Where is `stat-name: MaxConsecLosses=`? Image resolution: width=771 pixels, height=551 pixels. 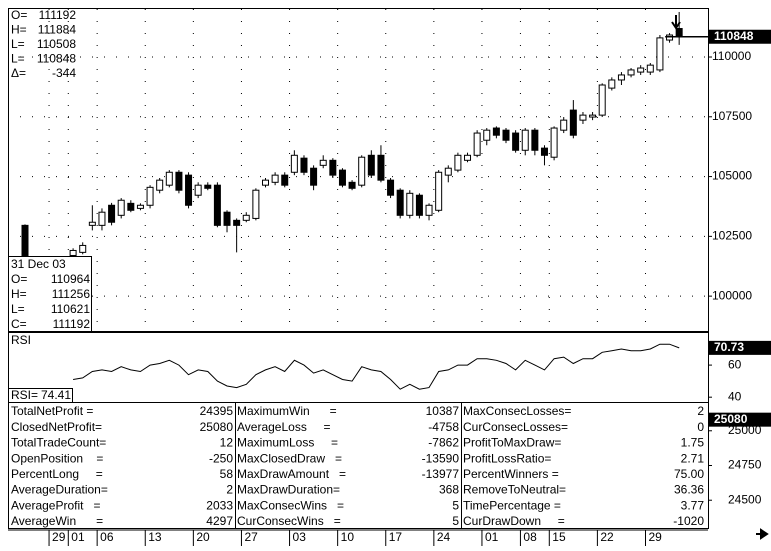 stat-name: MaxConsecLosses= is located at coordinates (517, 411).